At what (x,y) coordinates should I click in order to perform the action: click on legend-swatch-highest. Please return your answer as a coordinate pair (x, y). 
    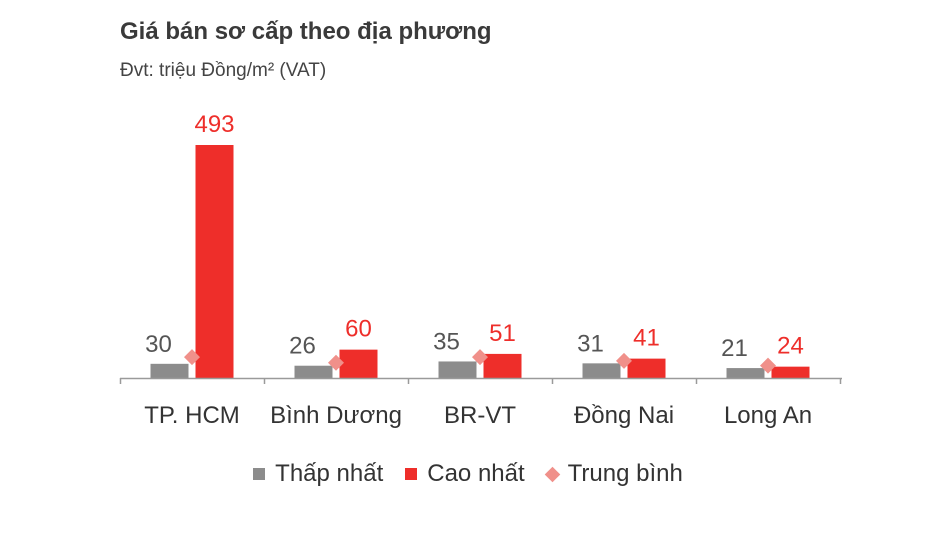
    Looking at the image, I should click on (411, 474).